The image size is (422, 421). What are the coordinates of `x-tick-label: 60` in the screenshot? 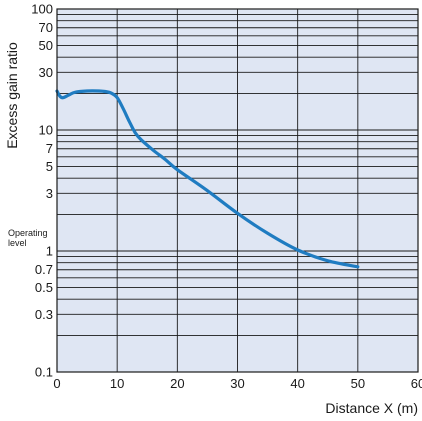 It's located at (416, 383).